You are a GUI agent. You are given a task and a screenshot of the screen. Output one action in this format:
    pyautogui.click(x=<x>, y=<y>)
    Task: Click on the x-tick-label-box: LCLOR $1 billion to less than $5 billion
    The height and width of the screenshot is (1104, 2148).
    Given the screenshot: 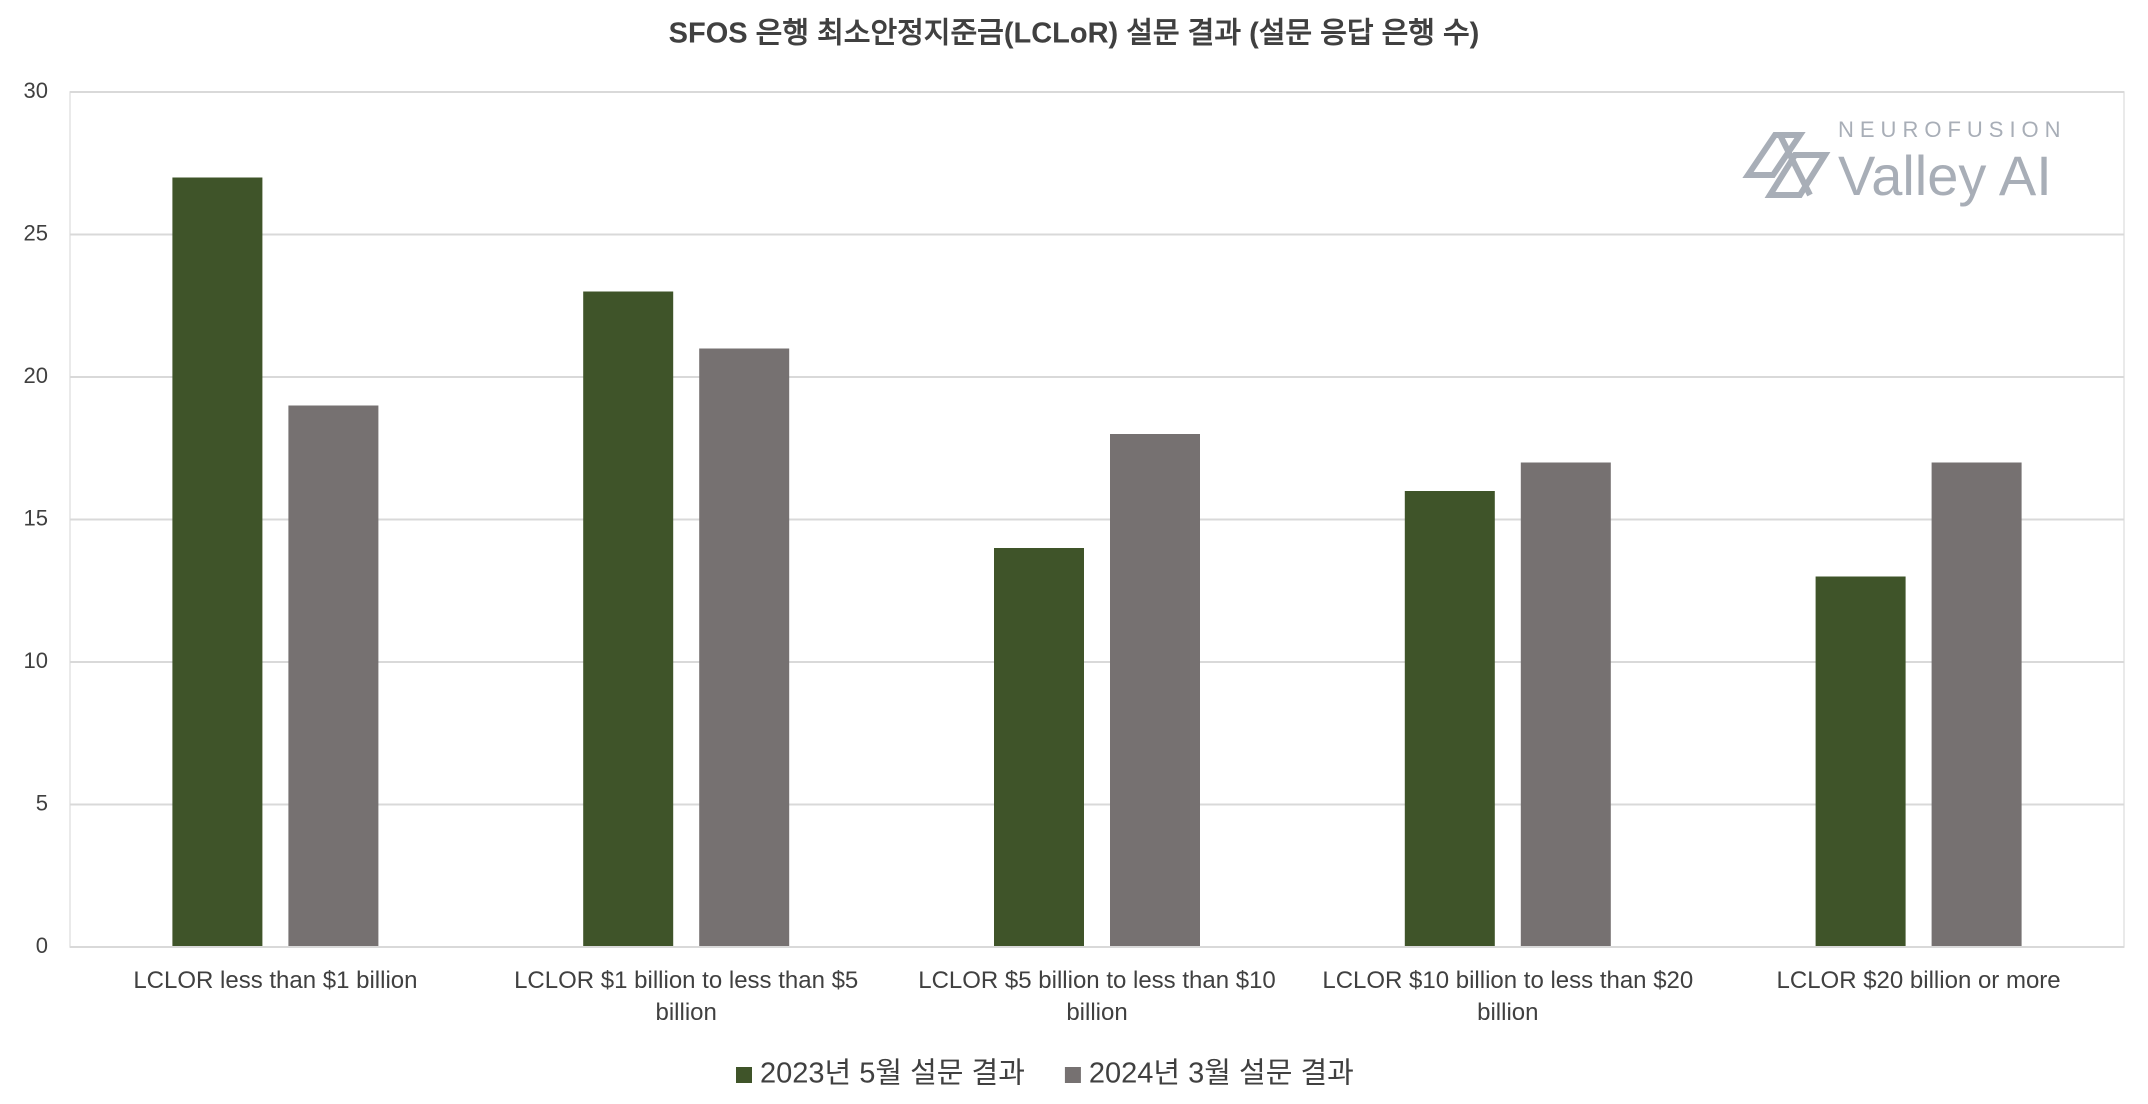 What is the action you would take?
    pyautogui.click(x=686, y=996)
    